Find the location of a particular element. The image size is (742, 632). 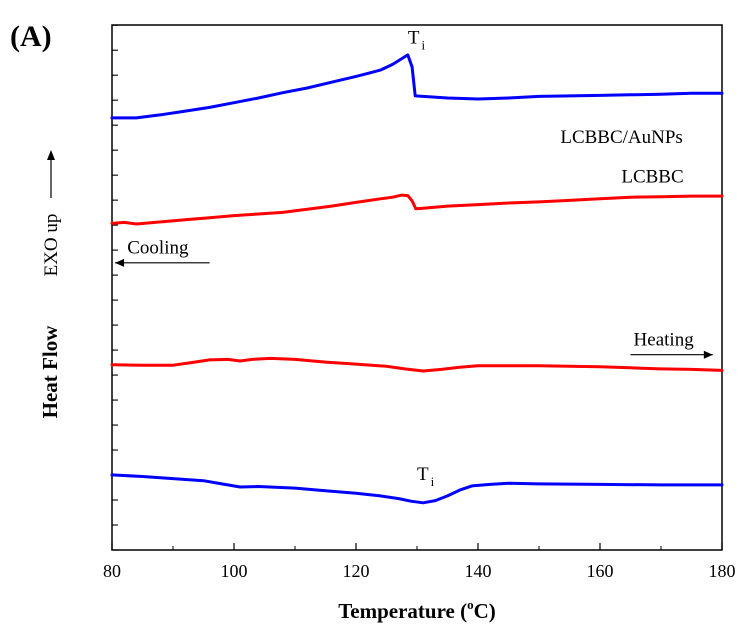

annotation-1: LCBBC/AuNPs is located at coordinates (621, 137).